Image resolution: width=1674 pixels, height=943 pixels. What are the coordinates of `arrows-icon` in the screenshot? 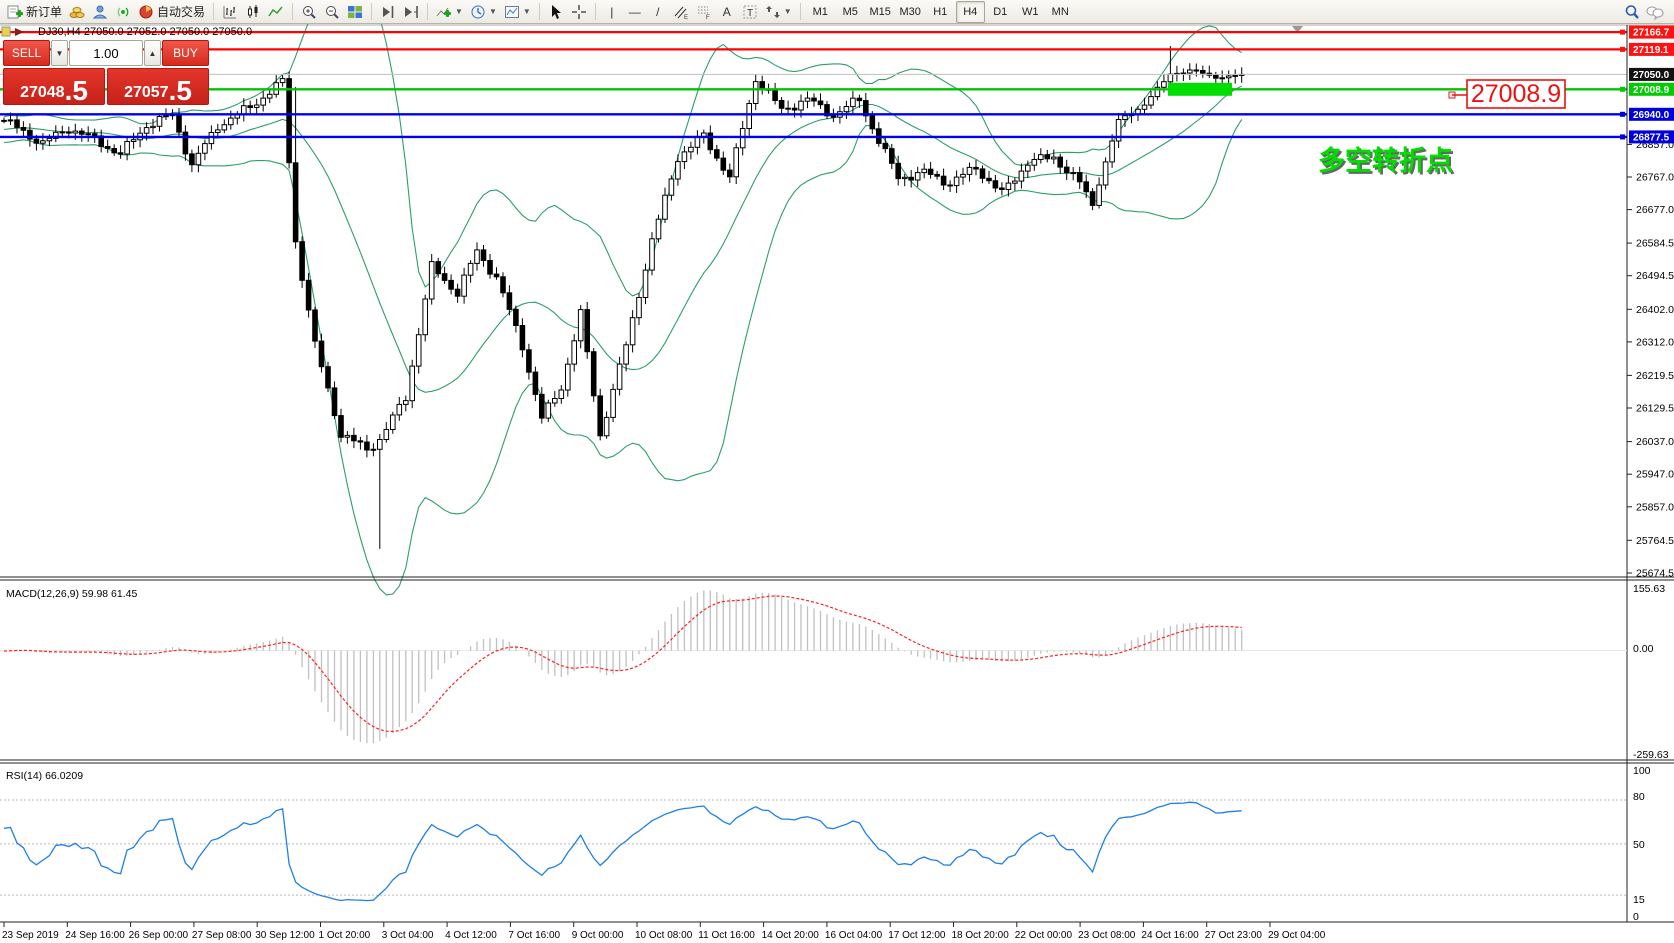 It's located at (772, 11).